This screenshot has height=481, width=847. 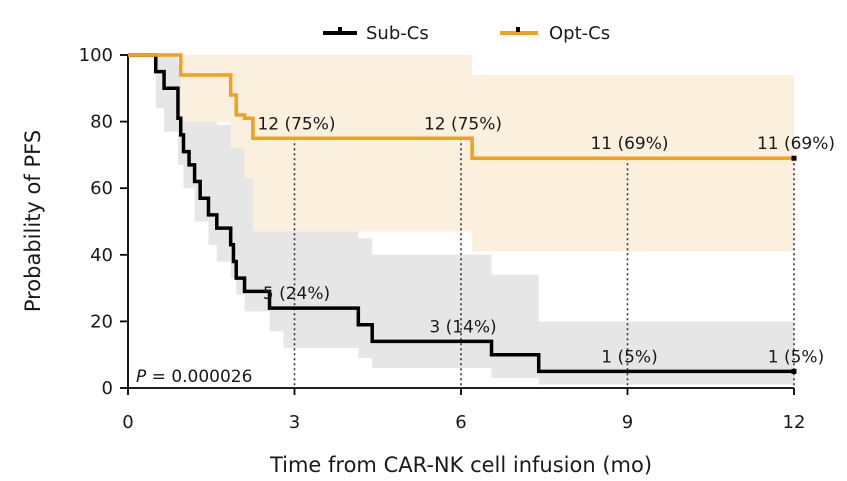 I want to click on y-tick-label-20: 20, so click(x=101, y=321).